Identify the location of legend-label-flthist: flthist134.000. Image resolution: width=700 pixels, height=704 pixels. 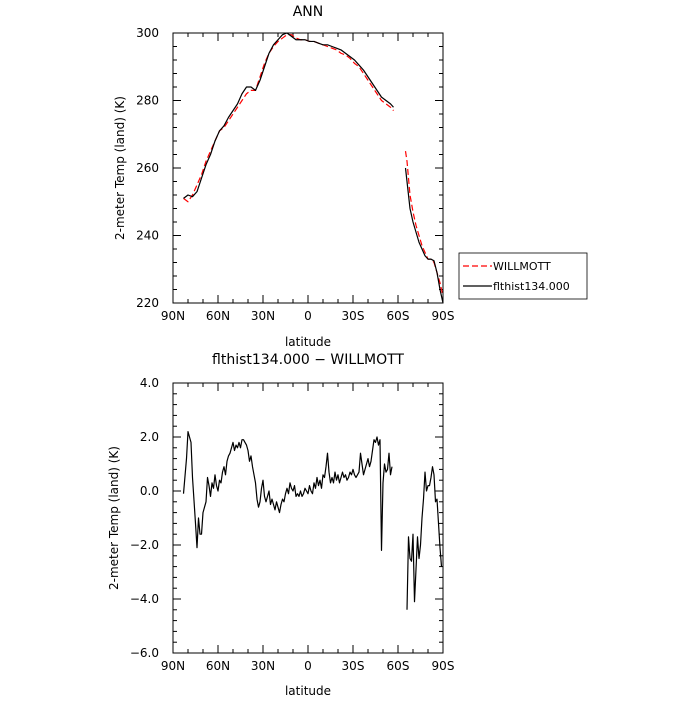
(531, 286).